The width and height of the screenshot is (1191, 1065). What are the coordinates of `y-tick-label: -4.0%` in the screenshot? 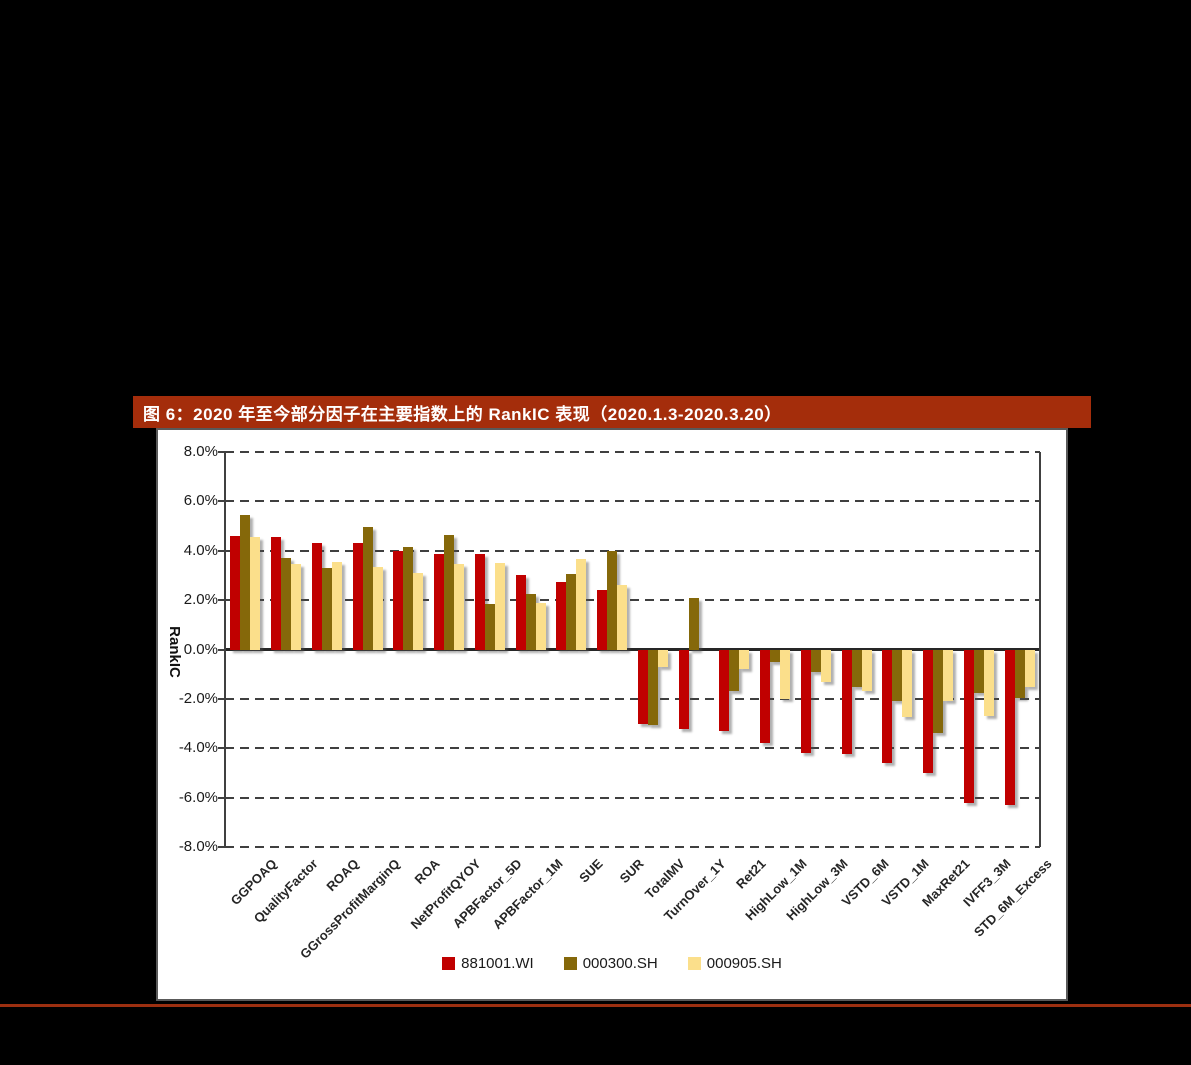 It's located at (198, 748).